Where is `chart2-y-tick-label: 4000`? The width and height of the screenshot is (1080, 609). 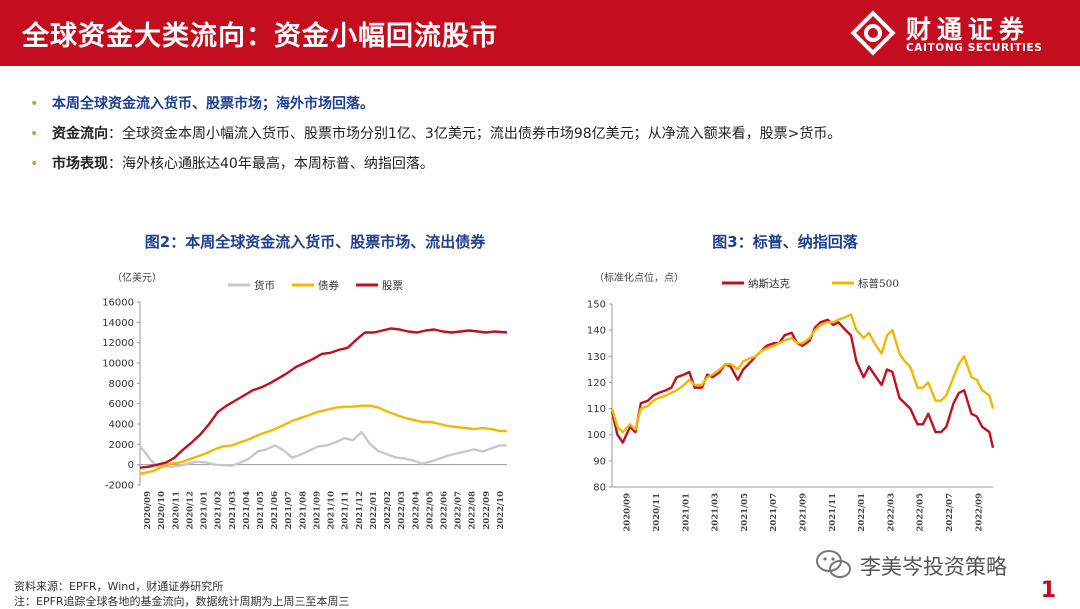
chart2-y-tick-label: 4000 is located at coordinates (121, 425).